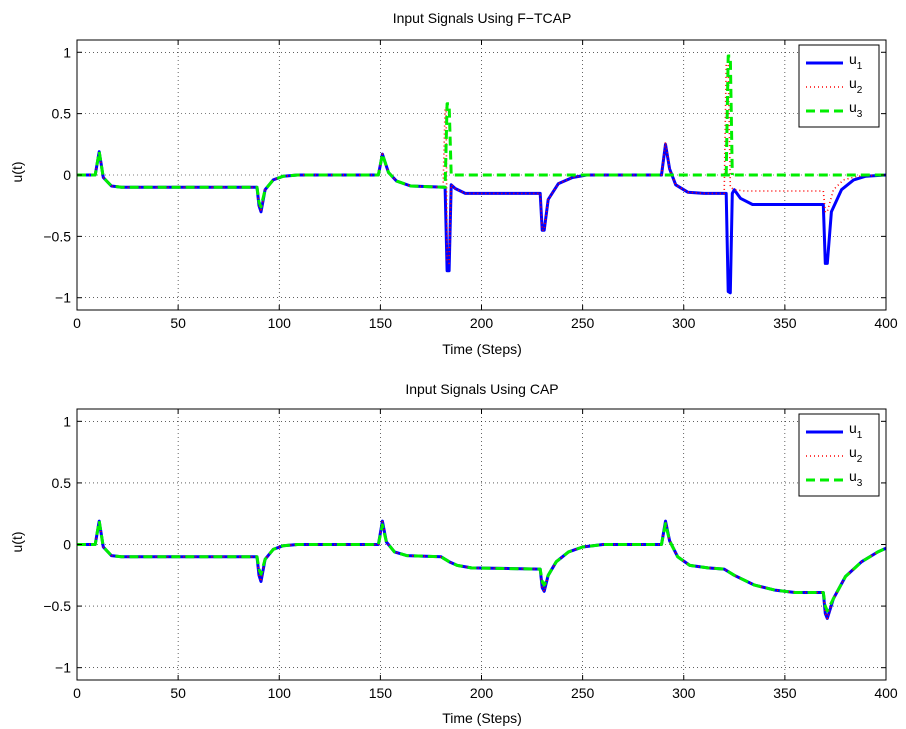  I want to click on chart-title: Input Signals Using CAP, so click(481, 389).